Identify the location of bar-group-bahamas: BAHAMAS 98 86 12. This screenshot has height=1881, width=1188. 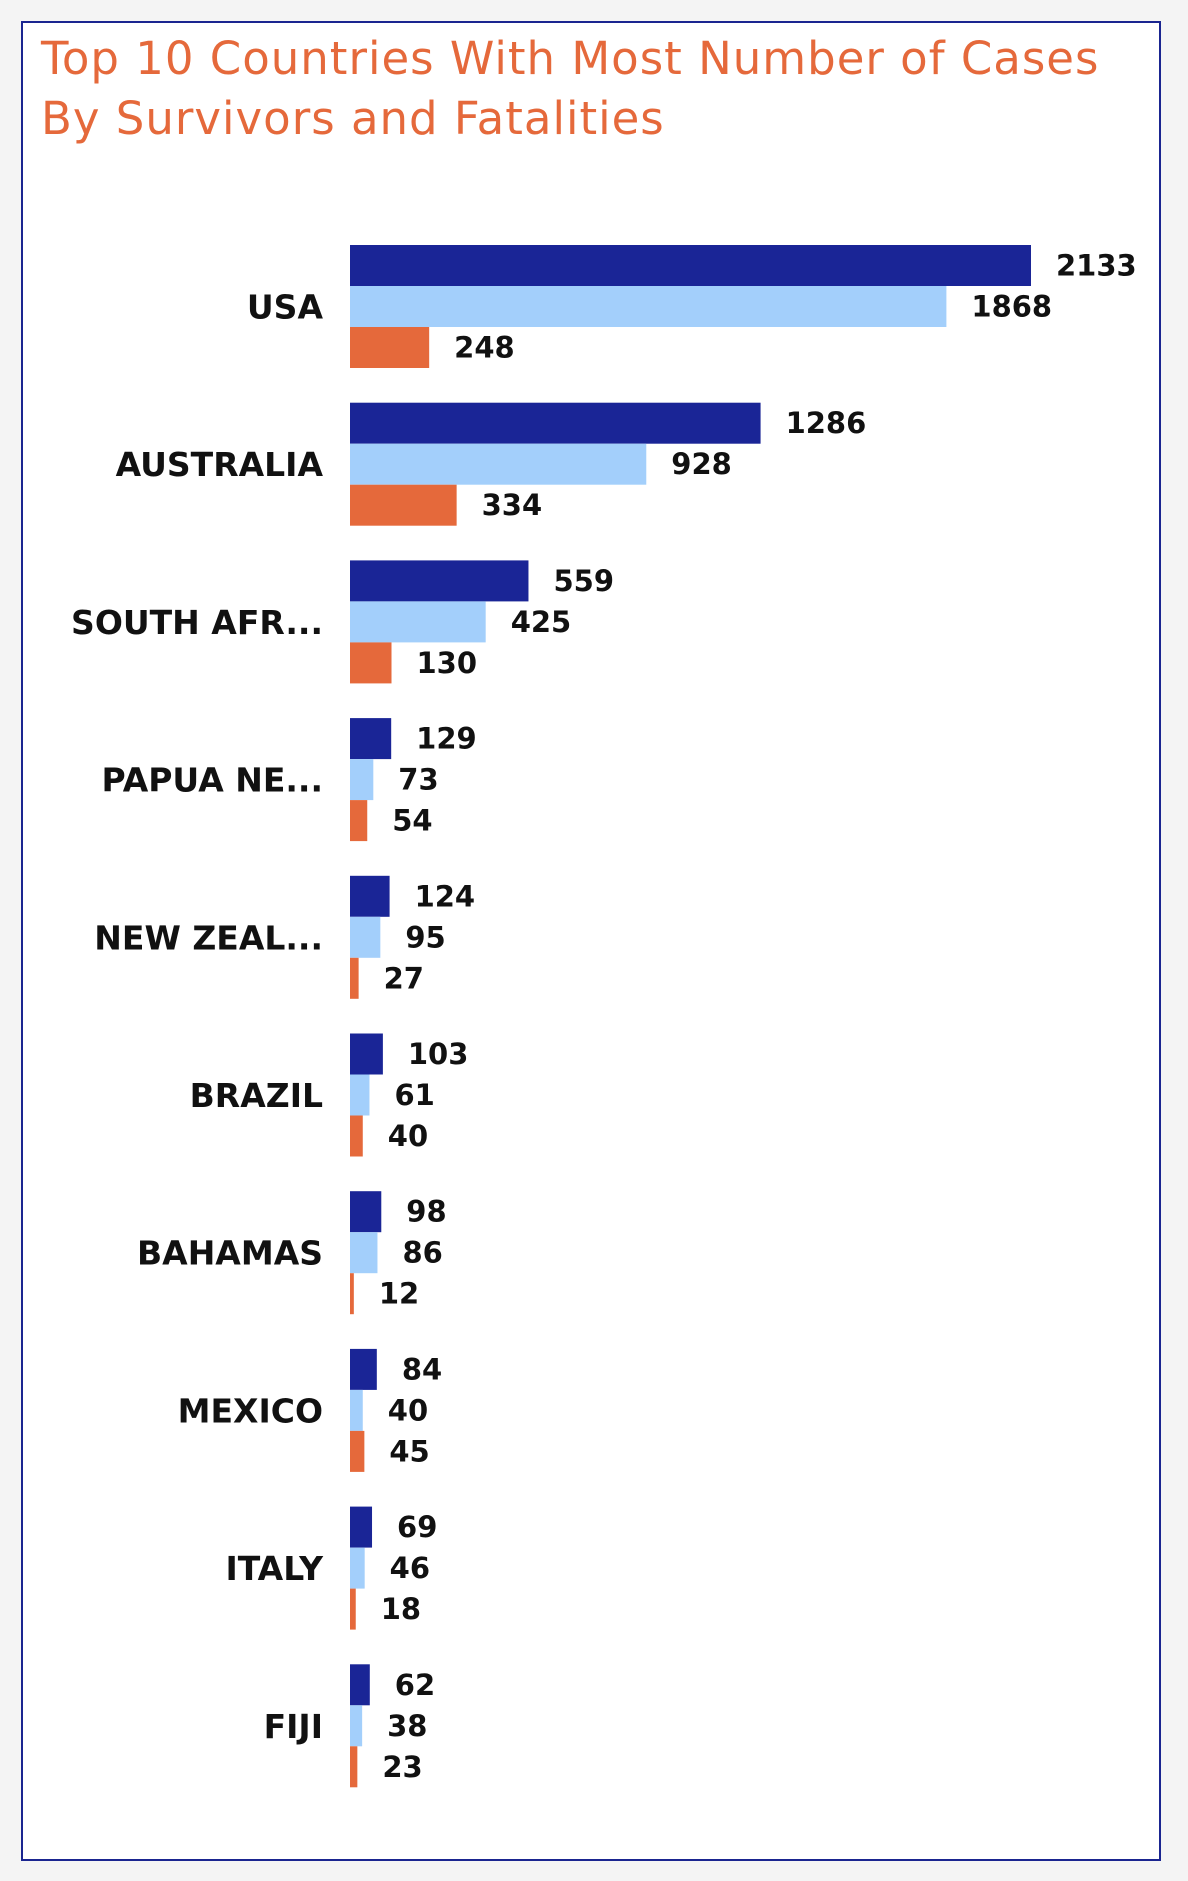
(292, 1253).